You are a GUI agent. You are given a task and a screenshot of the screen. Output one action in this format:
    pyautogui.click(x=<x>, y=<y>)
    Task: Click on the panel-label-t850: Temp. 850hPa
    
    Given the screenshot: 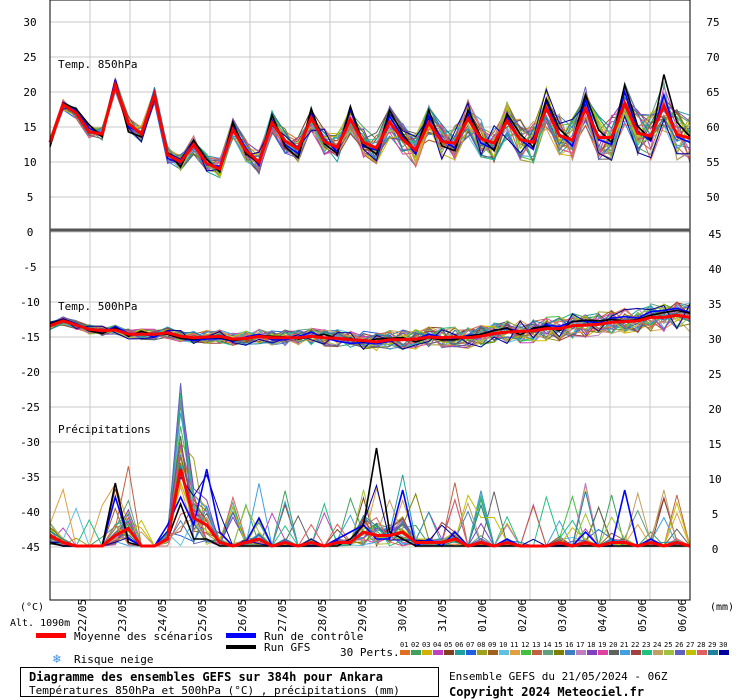 What is the action you would take?
    pyautogui.click(x=97, y=64)
    